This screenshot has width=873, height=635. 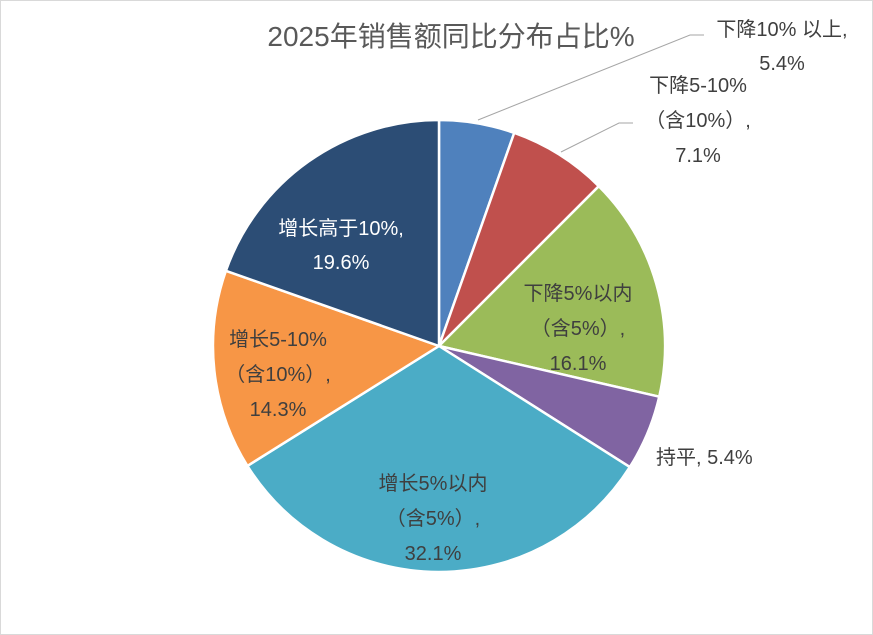 What do you see at coordinates (433, 484) in the screenshot?
I see `data-label-line: 增长5%以内` at bounding box center [433, 484].